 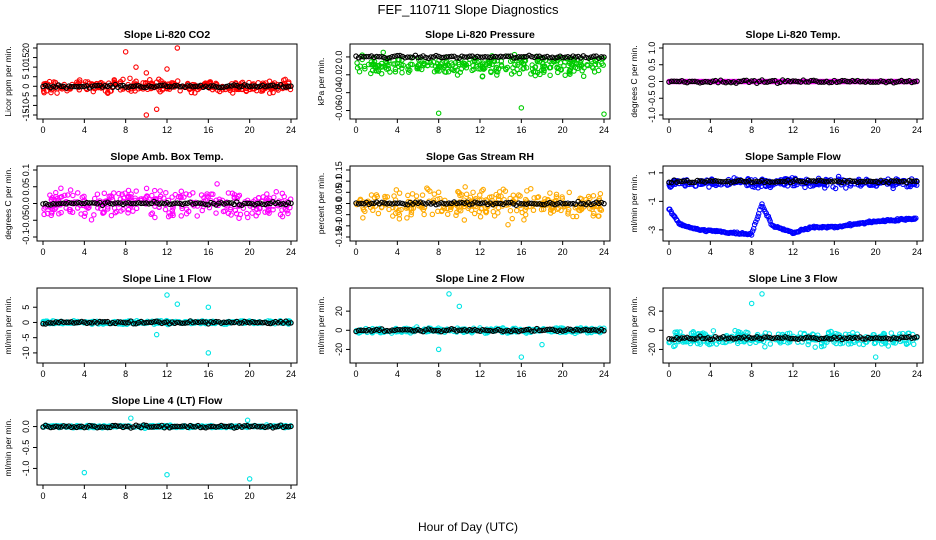 What do you see at coordinates (339, 237) in the screenshot?
I see `y-tick-label: -0.15` at bounding box center [339, 237].